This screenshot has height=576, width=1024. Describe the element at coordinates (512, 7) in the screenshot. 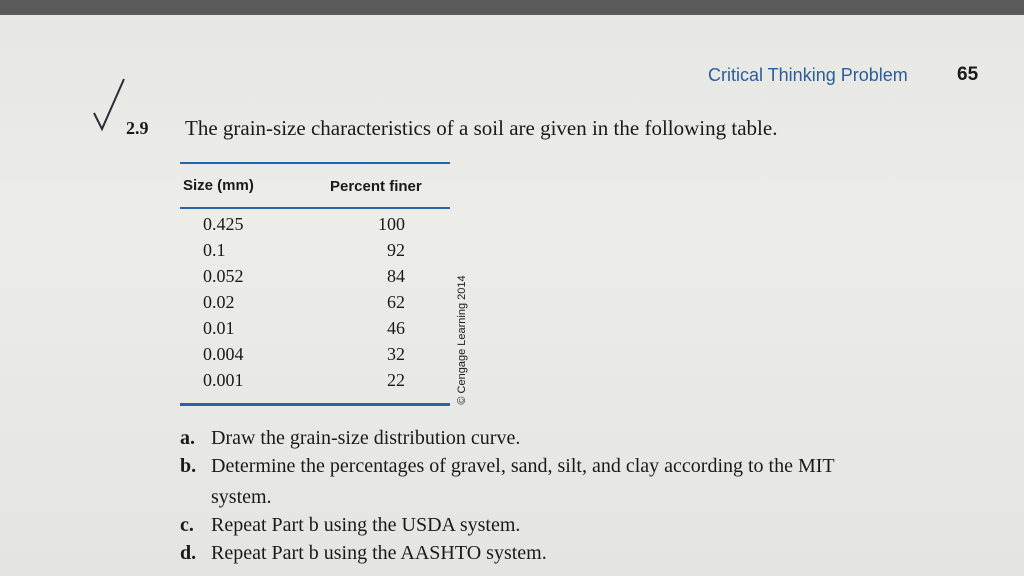

I see `photo-edge` at that location.